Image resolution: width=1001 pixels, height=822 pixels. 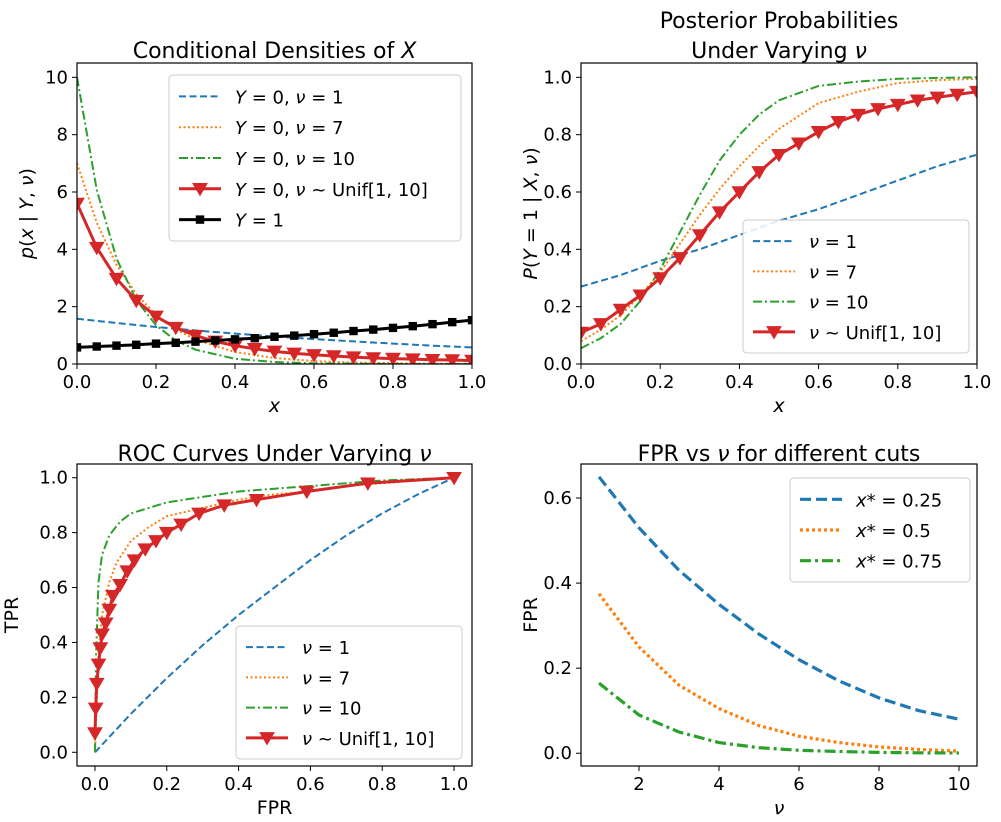 What do you see at coordinates (12, 615) in the screenshot?
I see `y-axis-label: TPR` at bounding box center [12, 615].